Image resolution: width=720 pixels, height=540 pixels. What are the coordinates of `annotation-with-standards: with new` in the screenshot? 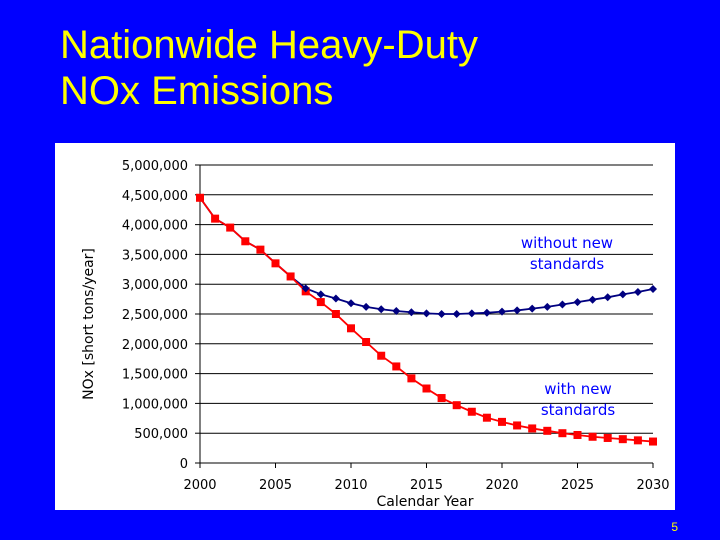 It's located at (578, 389).